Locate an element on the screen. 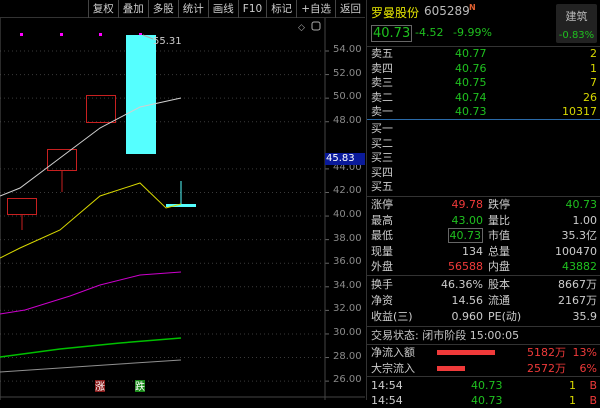 The height and width of the screenshot is (408, 600). y-tick-label: 38.00 is located at coordinates (347, 238).